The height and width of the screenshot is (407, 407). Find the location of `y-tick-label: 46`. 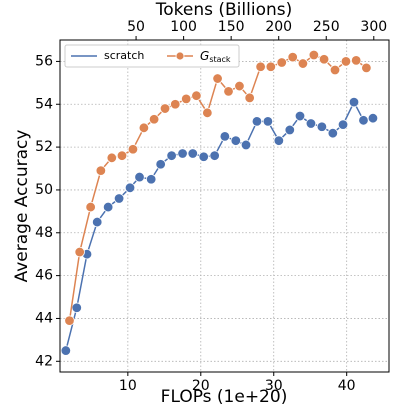

y-tick-label: 46 is located at coordinates (44, 276).